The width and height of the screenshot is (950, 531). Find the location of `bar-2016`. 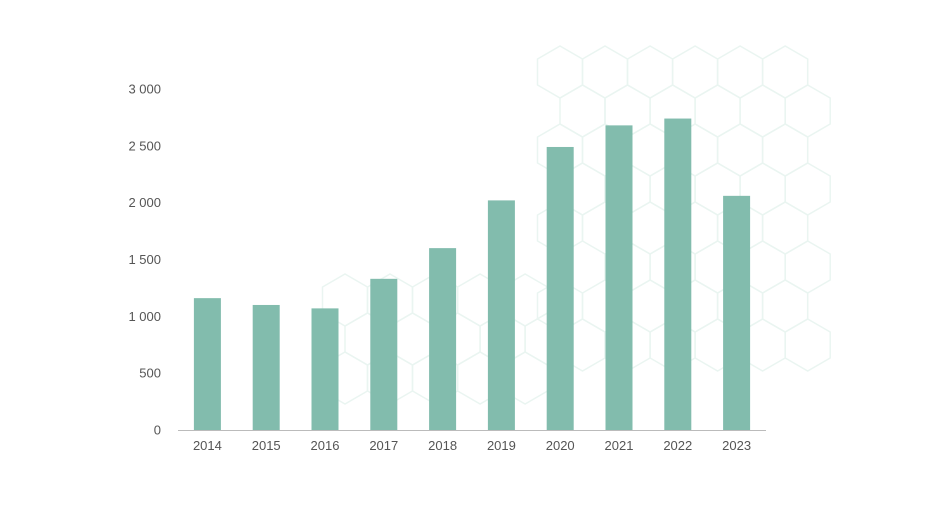

bar-2016 is located at coordinates (325, 369).